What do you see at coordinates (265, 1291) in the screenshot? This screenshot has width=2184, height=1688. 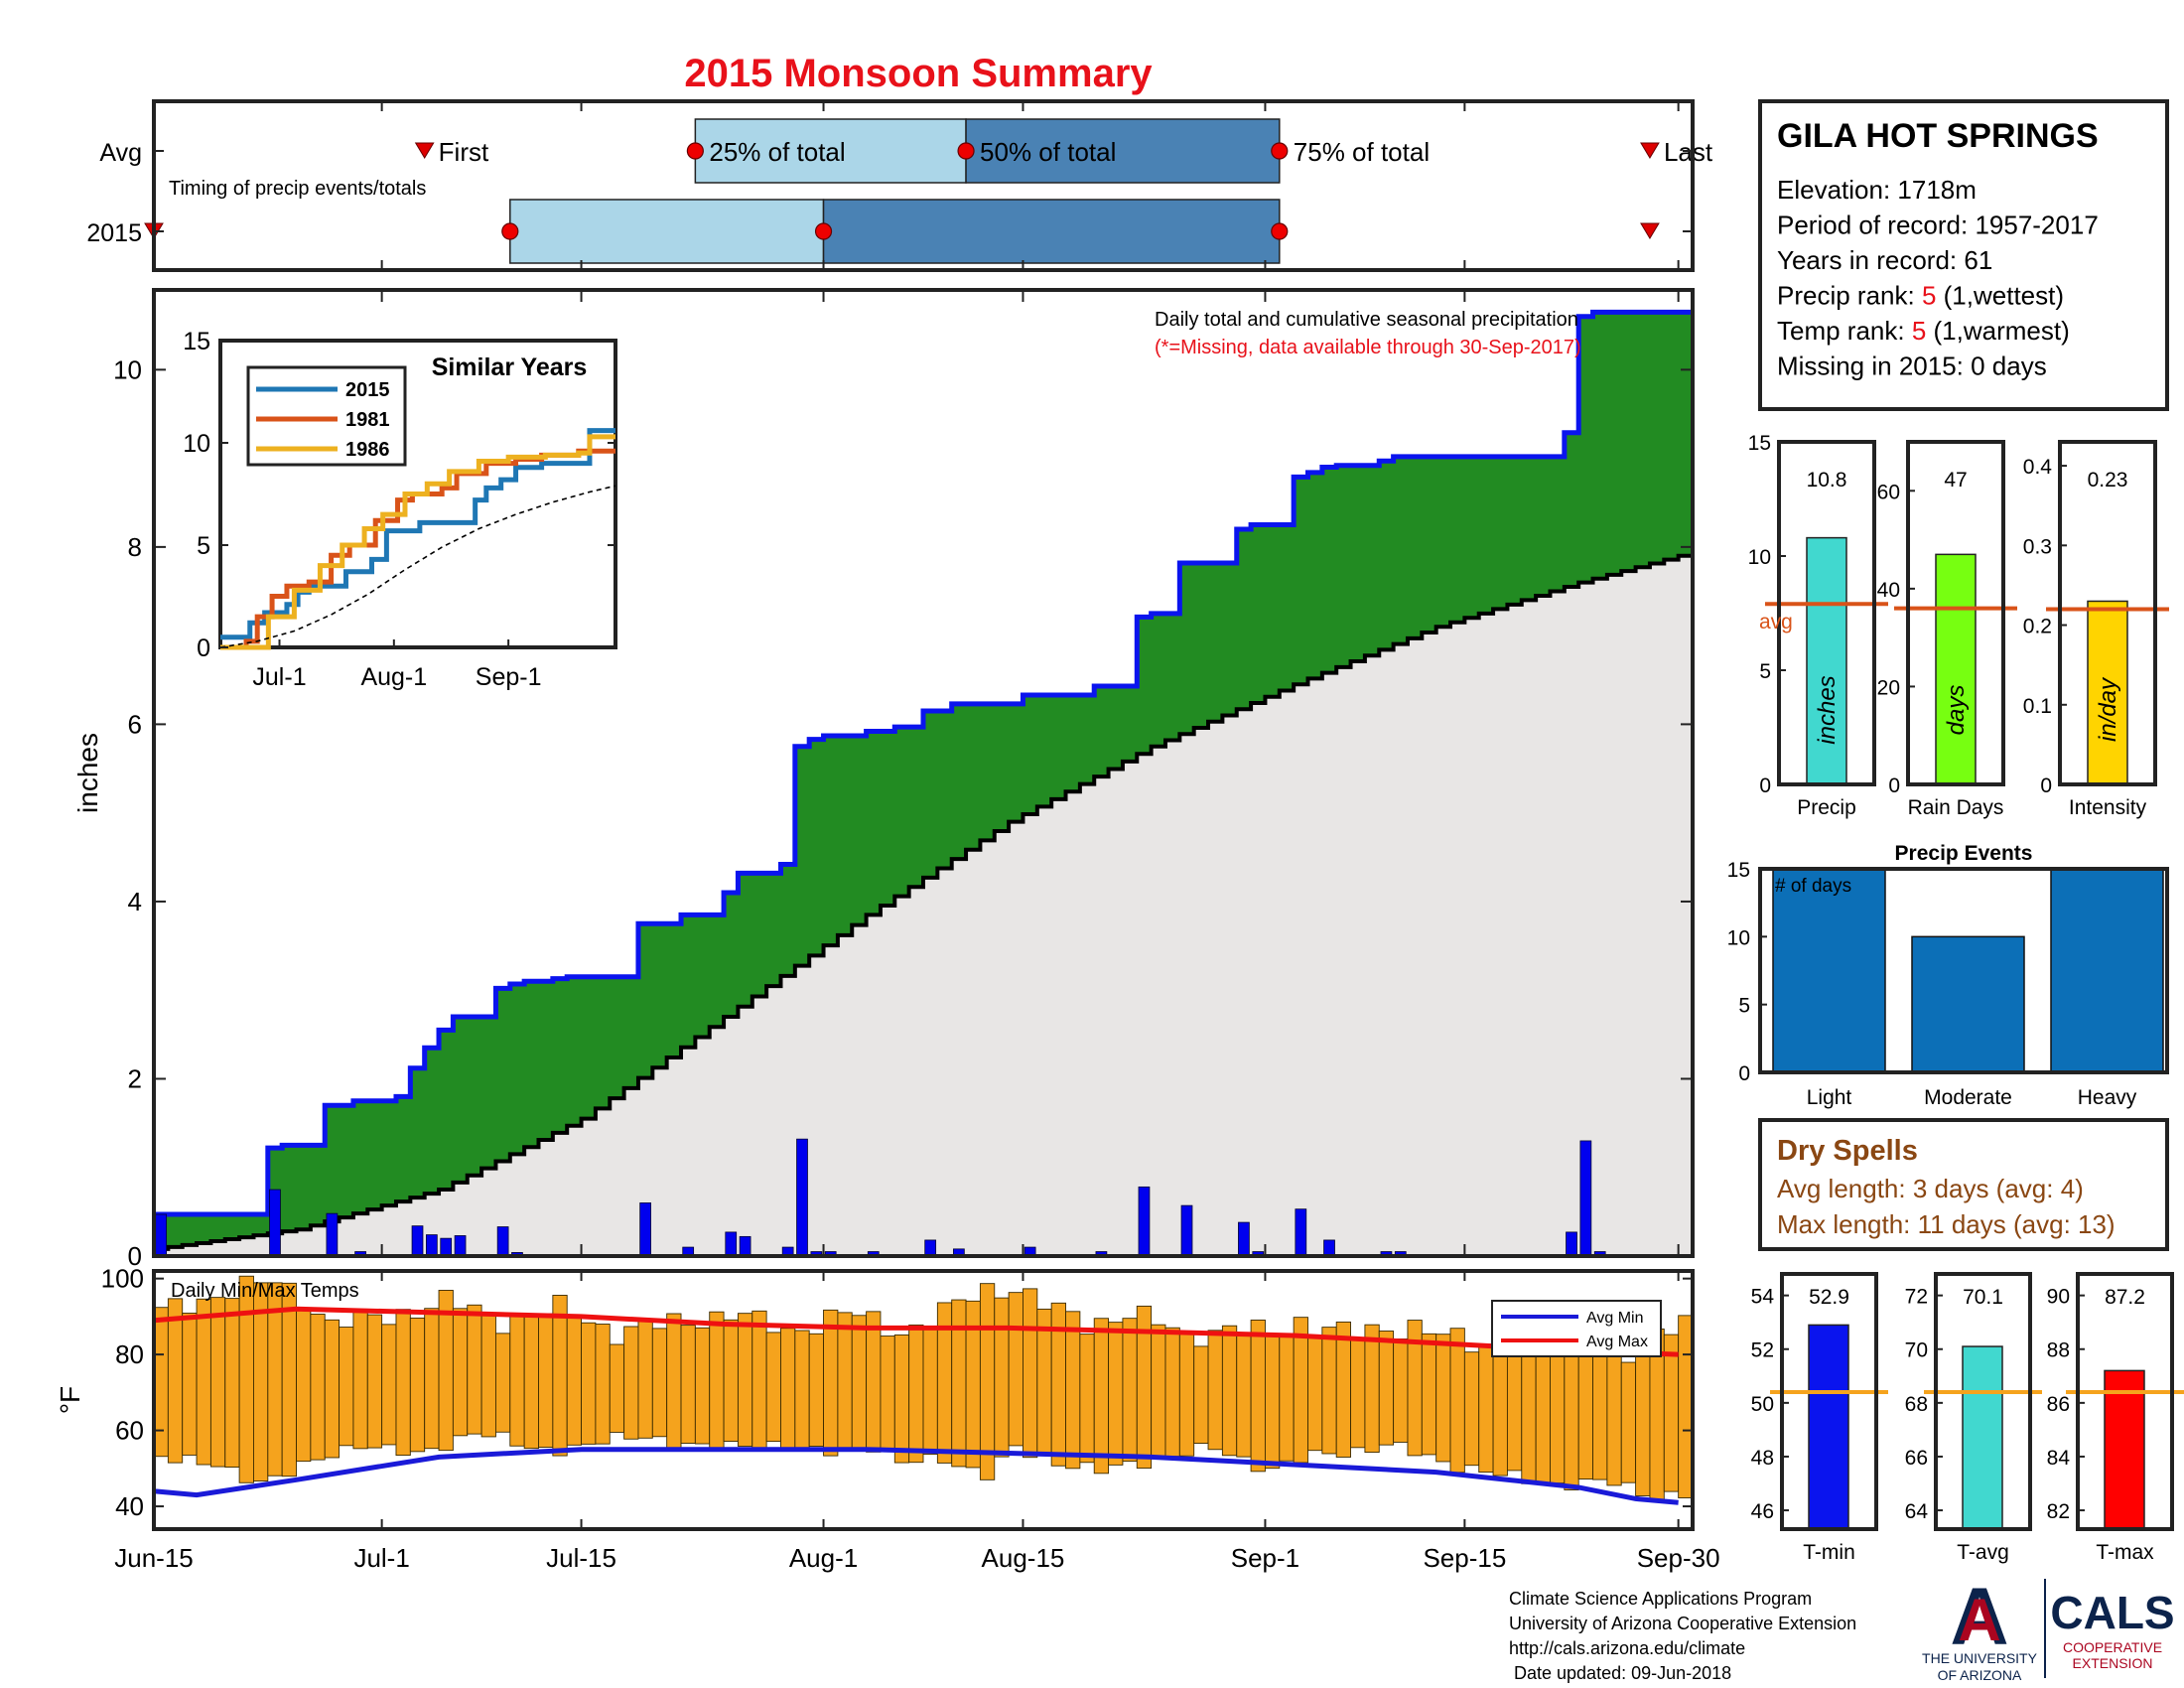 I see `temp-panel-label: Daily Min/Max Temps` at bounding box center [265, 1291].